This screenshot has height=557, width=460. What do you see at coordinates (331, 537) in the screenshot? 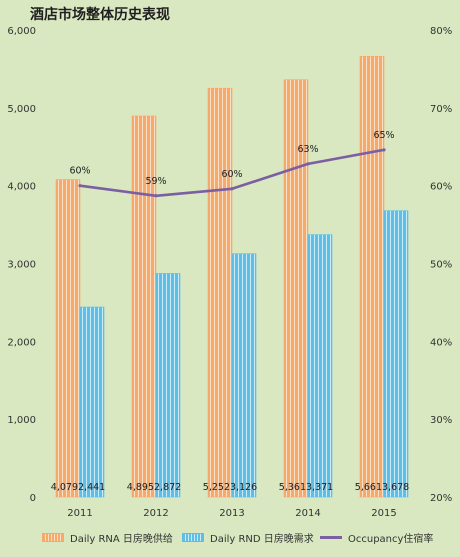
I see `legend-swatch-occupancy` at bounding box center [331, 537].